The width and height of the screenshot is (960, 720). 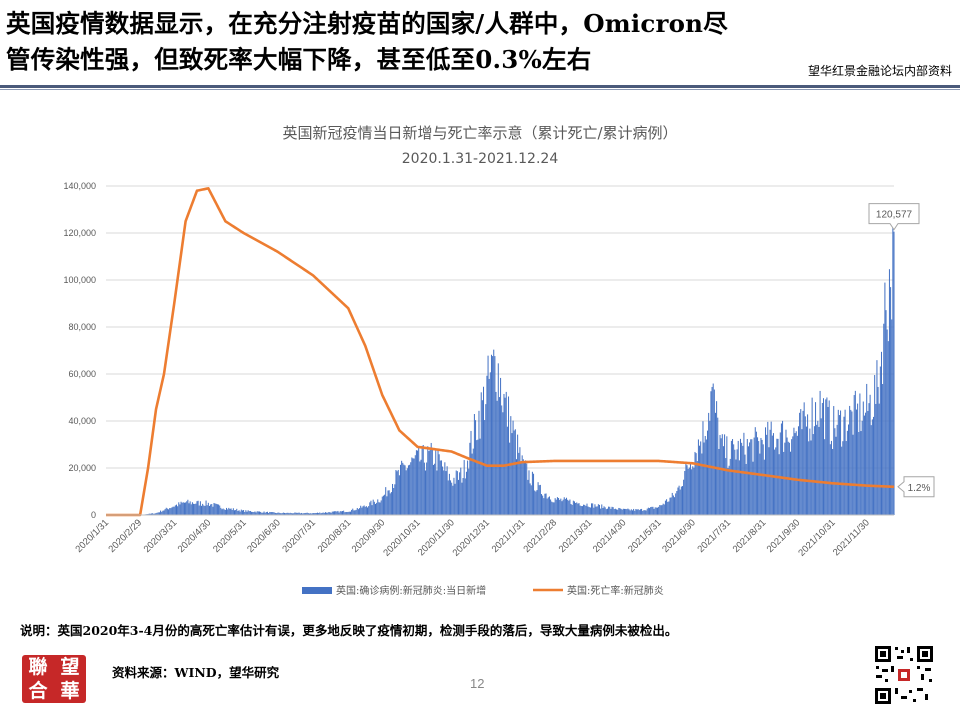 I want to click on header-divider-thin, so click(x=480, y=89).